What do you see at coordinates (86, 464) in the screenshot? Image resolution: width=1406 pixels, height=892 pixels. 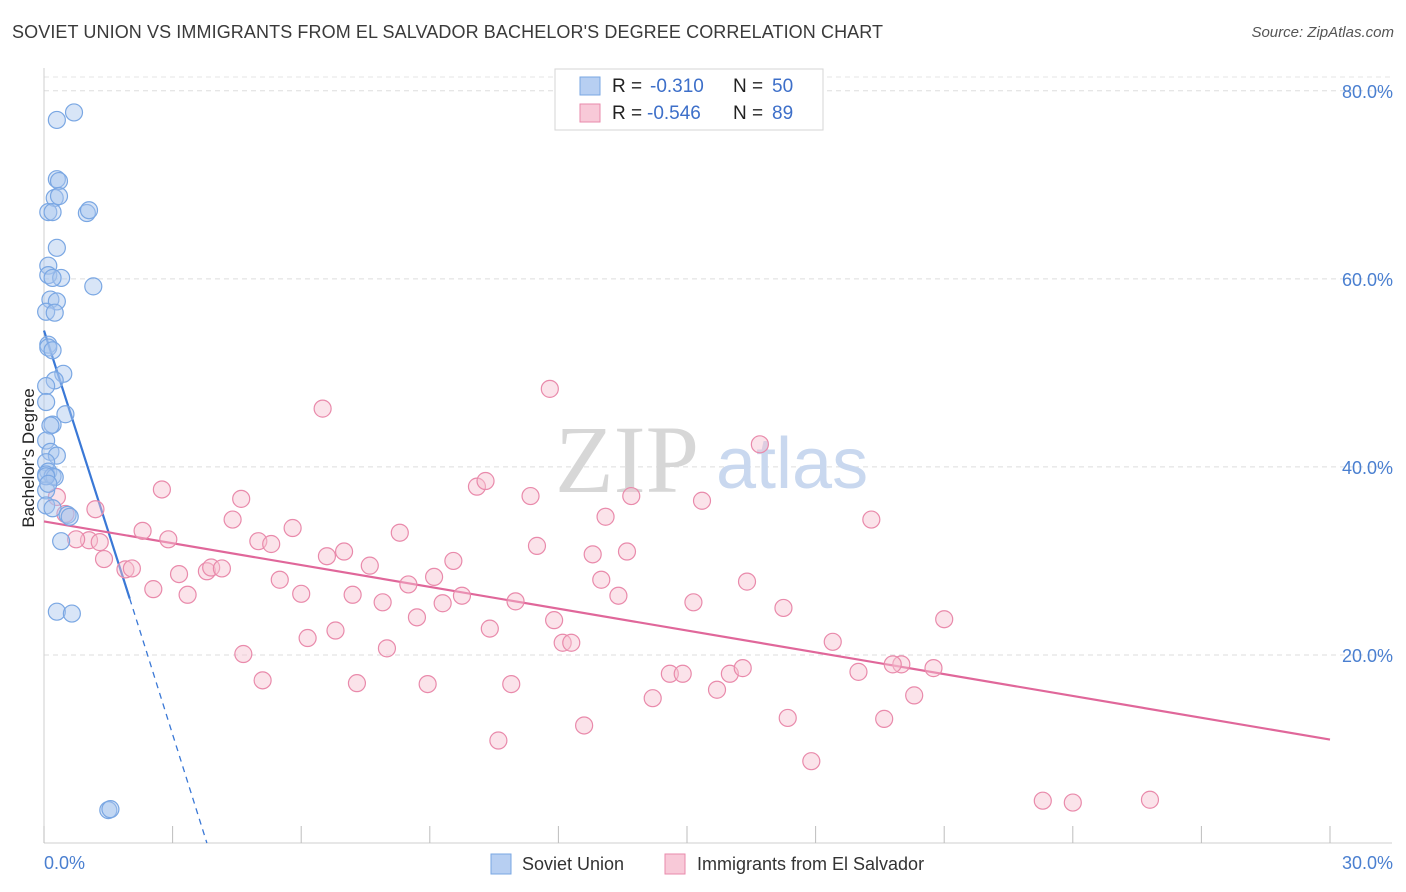 I see `trendline-soviet` at bounding box center [86, 464].